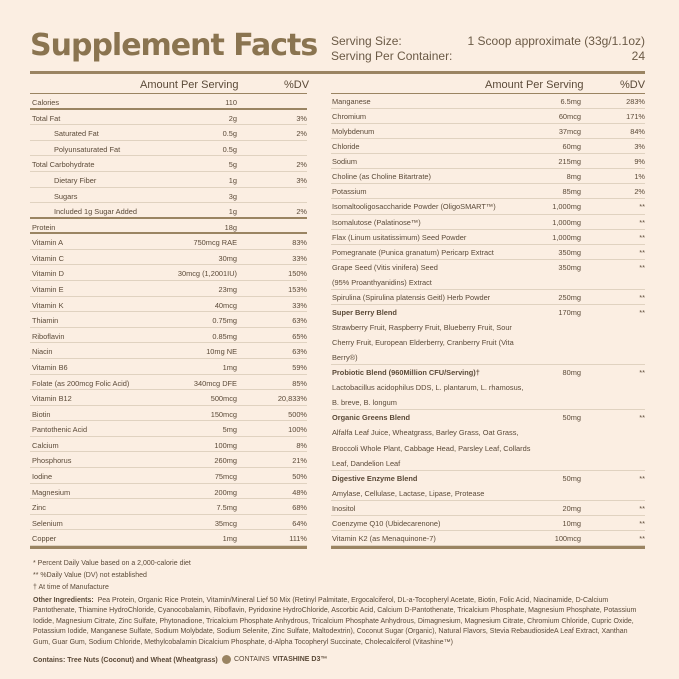 The image size is (679, 679). I want to click on nutrient-name: Phosphorus, so click(52, 461).